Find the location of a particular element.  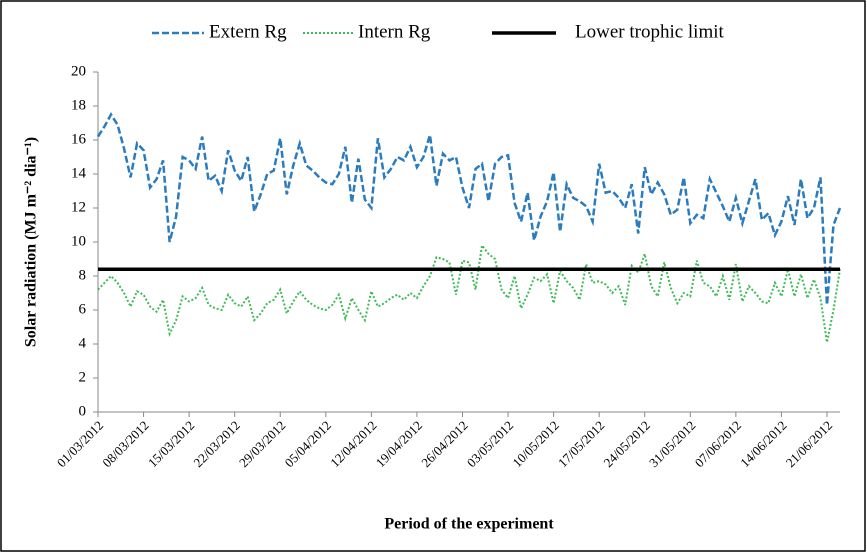

y-tick-label: 10 is located at coordinates (78, 241).